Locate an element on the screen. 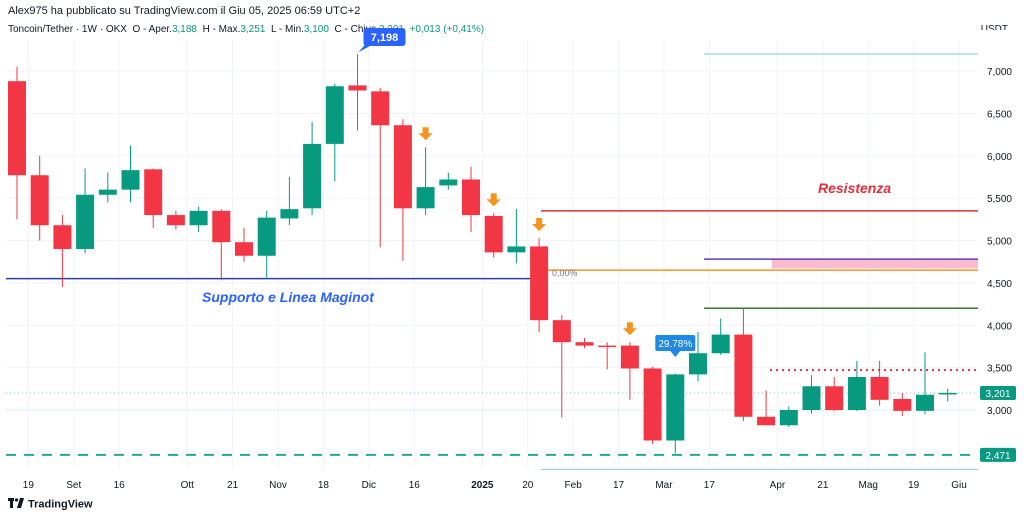 This screenshot has width=1024, height=517. high-callout-pointer is located at coordinates (366, 48).